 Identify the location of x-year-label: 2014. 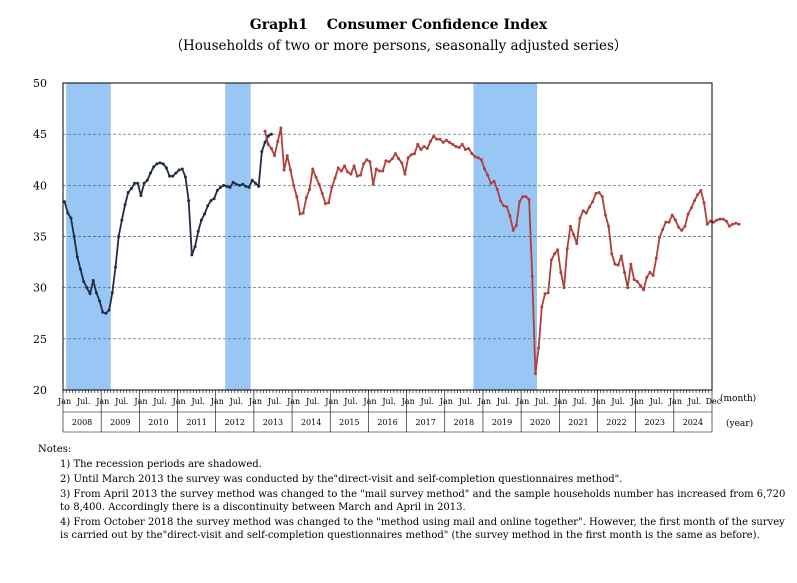
(311, 422).